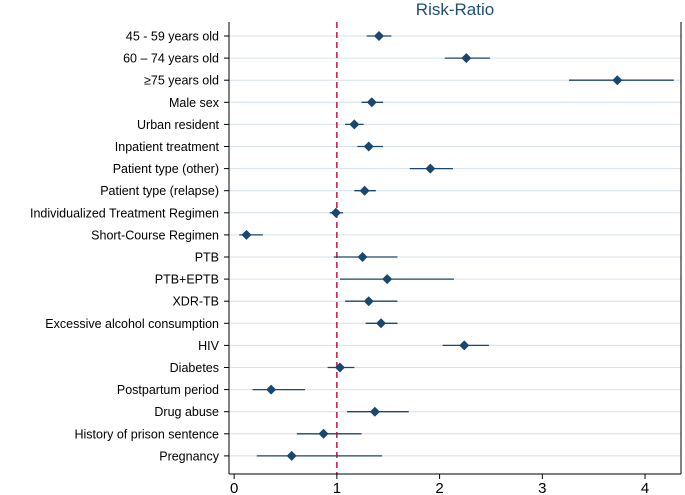  What do you see at coordinates (159, 191) in the screenshot?
I see `row-label: Patient type (relapse)` at bounding box center [159, 191].